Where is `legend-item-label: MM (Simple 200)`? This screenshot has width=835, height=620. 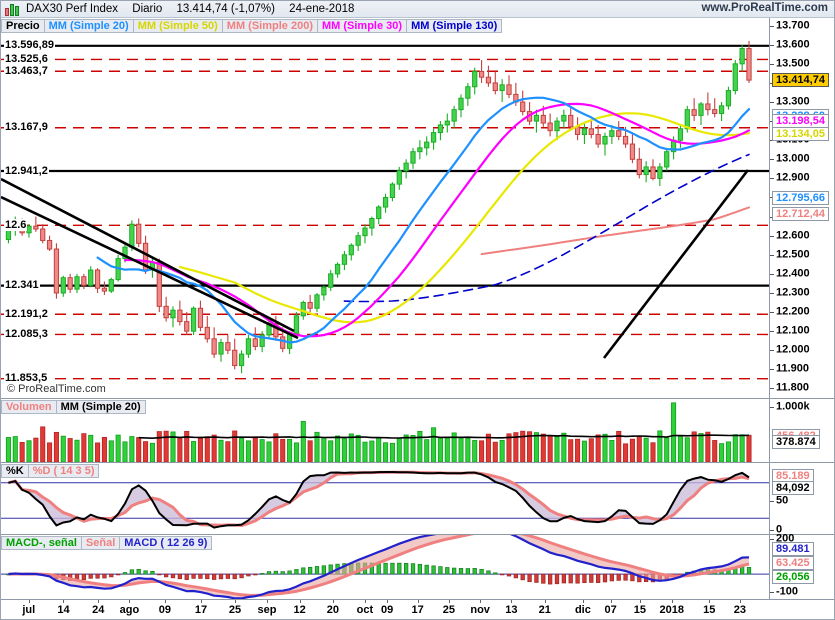 legend-item-label: MM (Simple 200) is located at coordinates (269, 26).